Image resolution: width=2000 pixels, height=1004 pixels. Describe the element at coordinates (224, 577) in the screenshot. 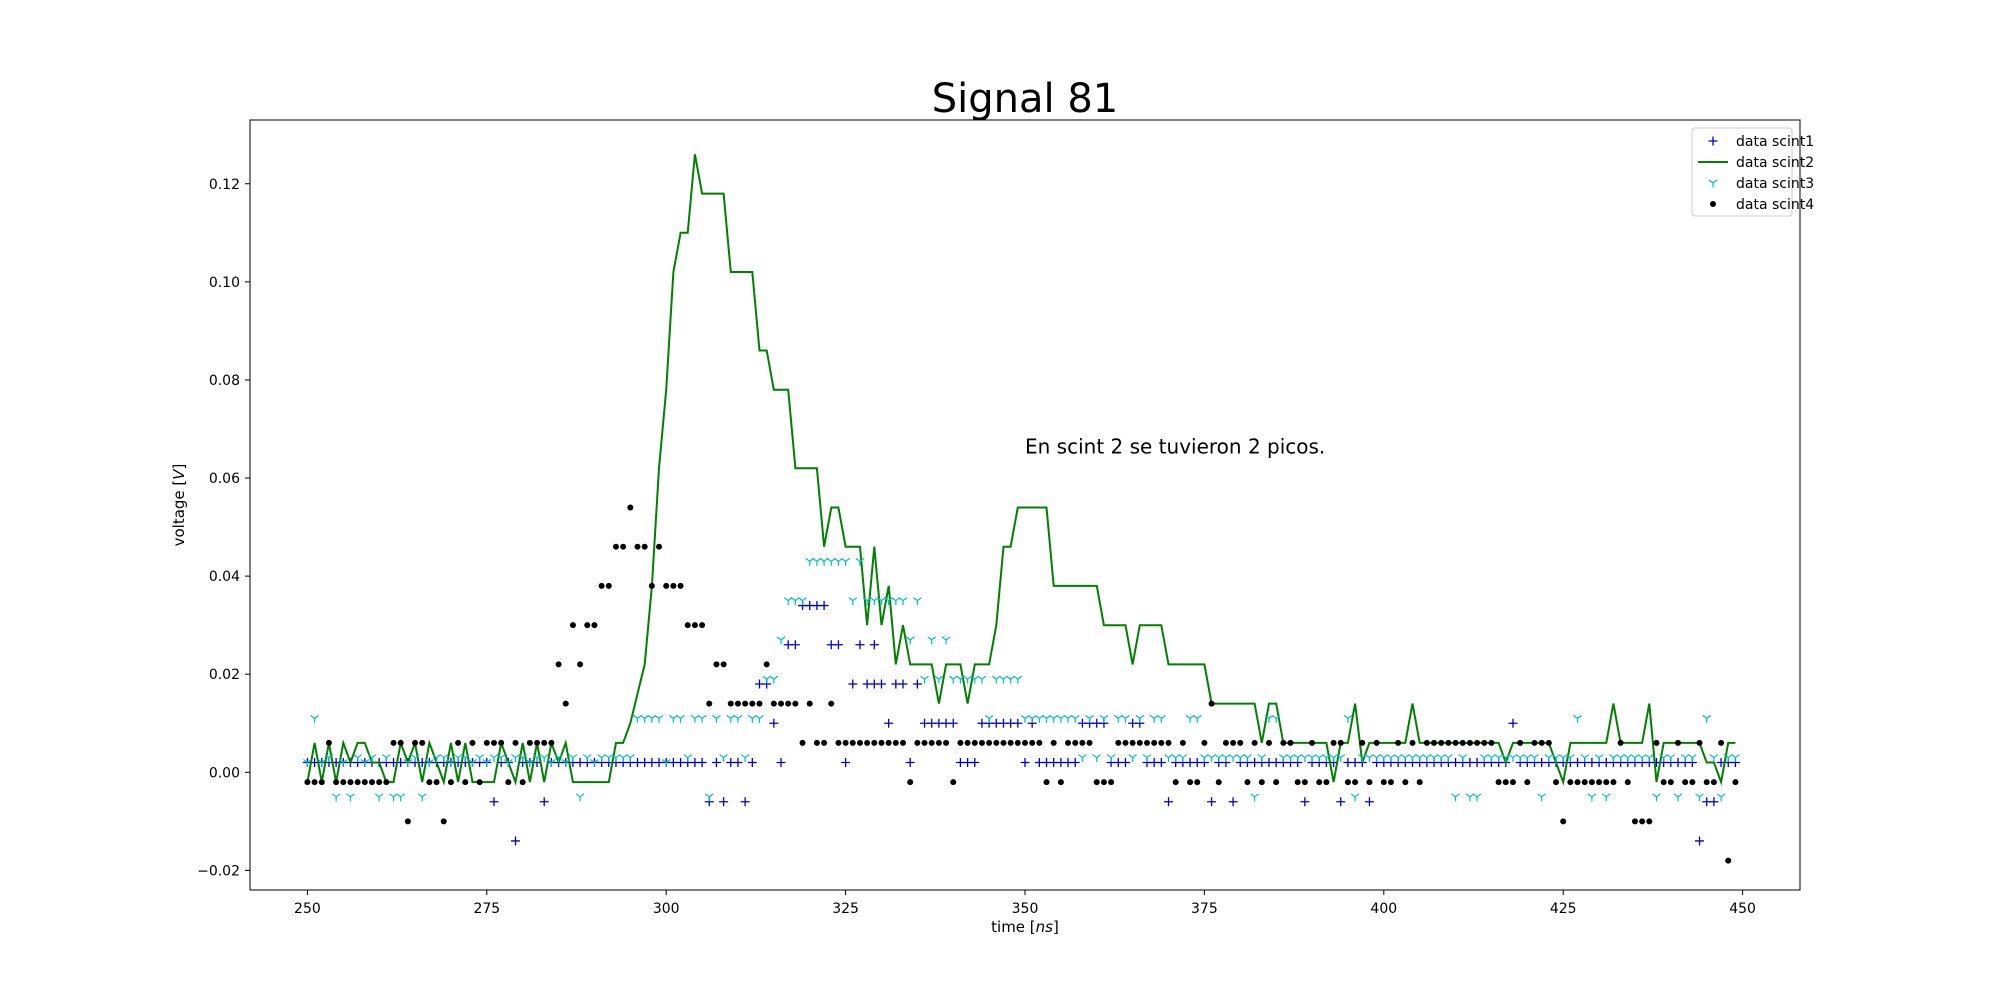

I see `y-tick-label: 0.04` at that location.